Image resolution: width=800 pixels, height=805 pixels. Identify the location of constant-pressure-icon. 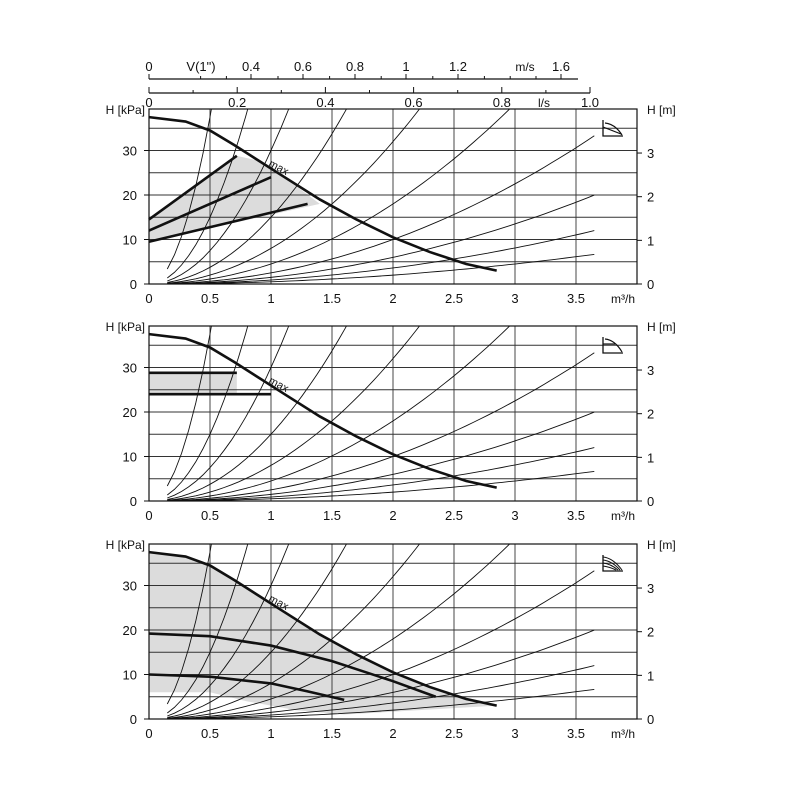
(612, 345).